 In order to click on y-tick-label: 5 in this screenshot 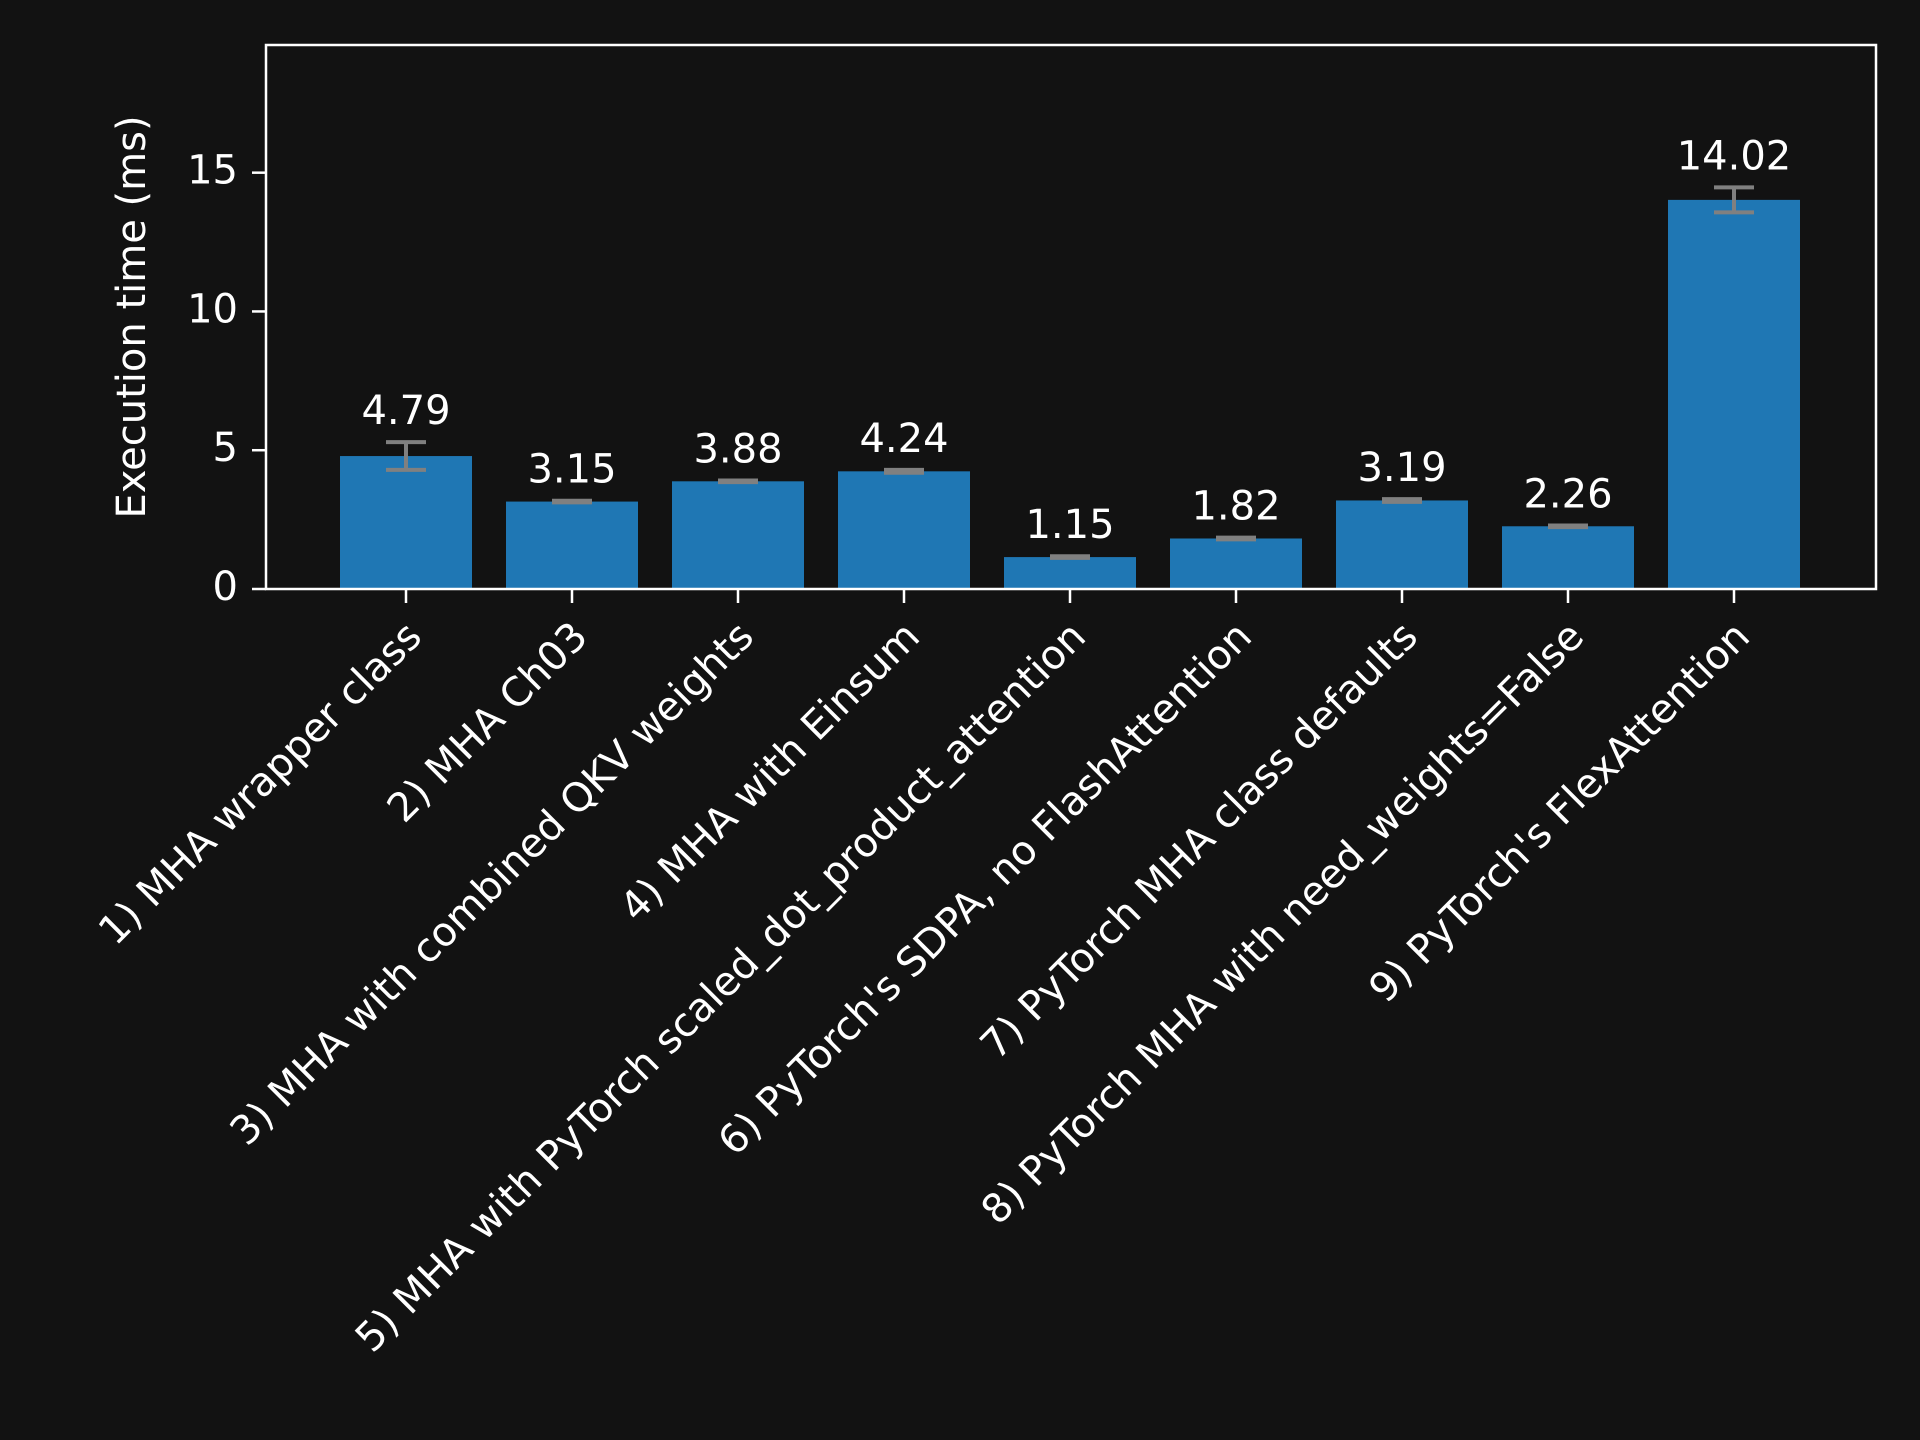, I will do `click(225, 448)`.